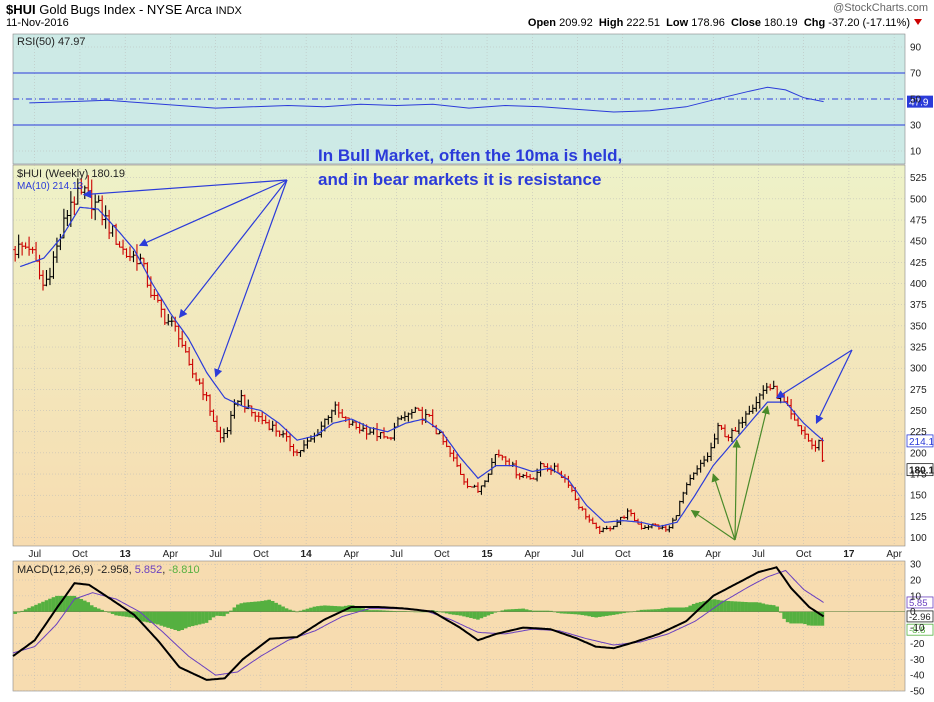 Image resolution: width=934 pixels, height=702 pixels. Describe the element at coordinates (921, 471) in the screenshot. I see `price-last-label: 180.1` at that location.